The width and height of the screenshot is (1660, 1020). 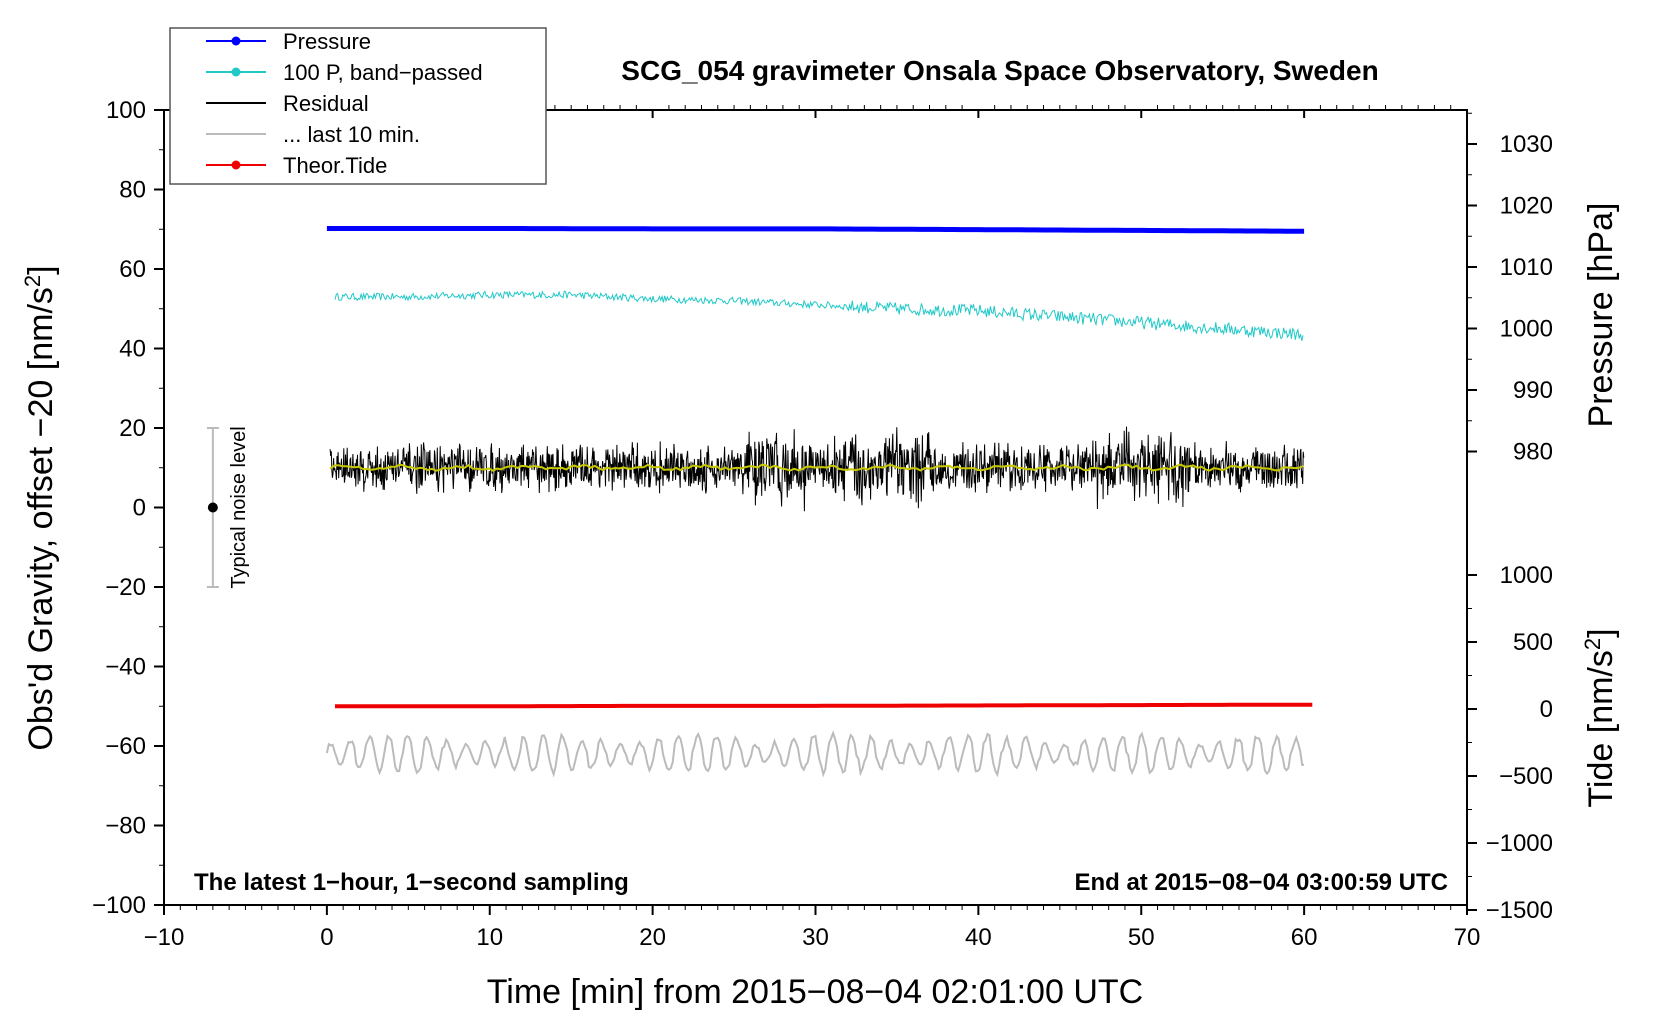 I want to click on noise-level-indicator, so click(x=212, y=507).